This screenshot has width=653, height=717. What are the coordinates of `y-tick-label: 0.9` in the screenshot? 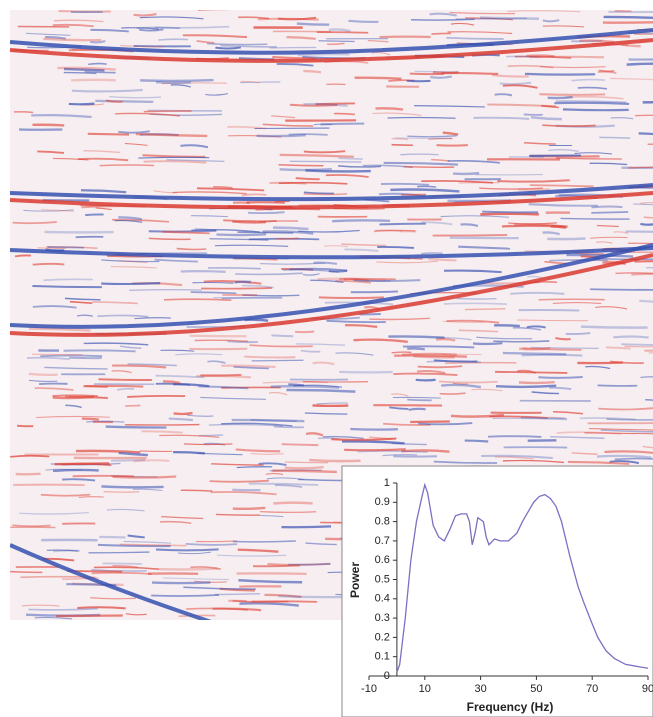 It's located at (382, 502).